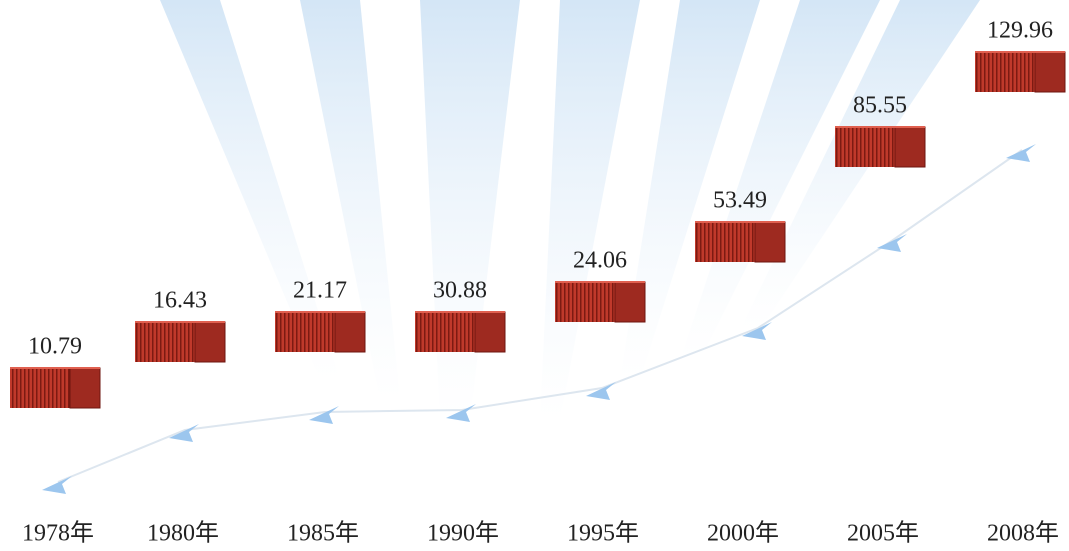  I want to click on value-label: 30.88, so click(460, 291).